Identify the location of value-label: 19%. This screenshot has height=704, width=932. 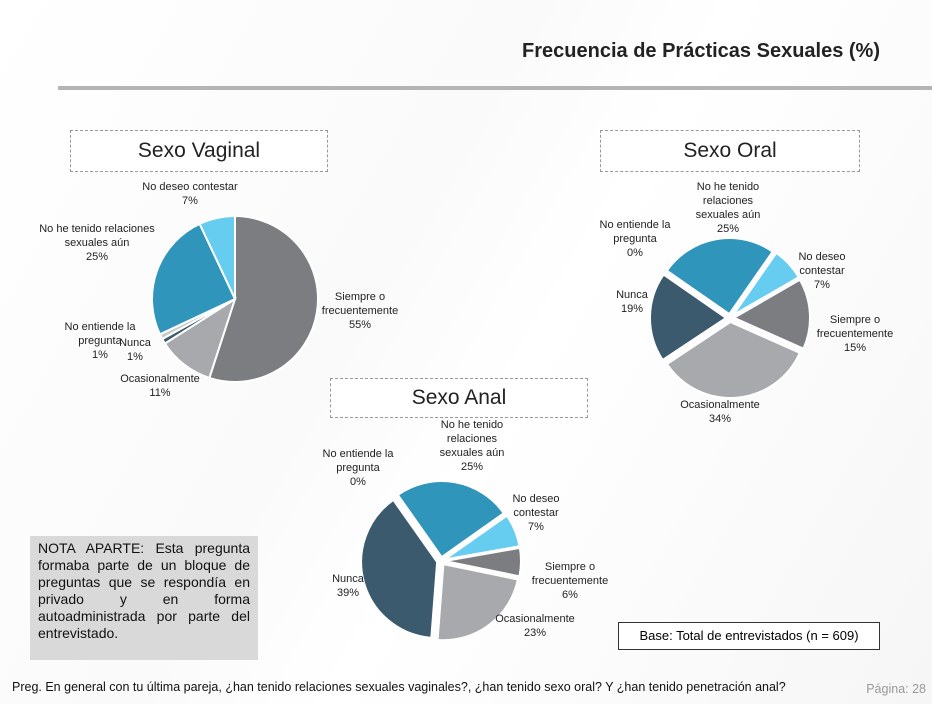
(632, 309).